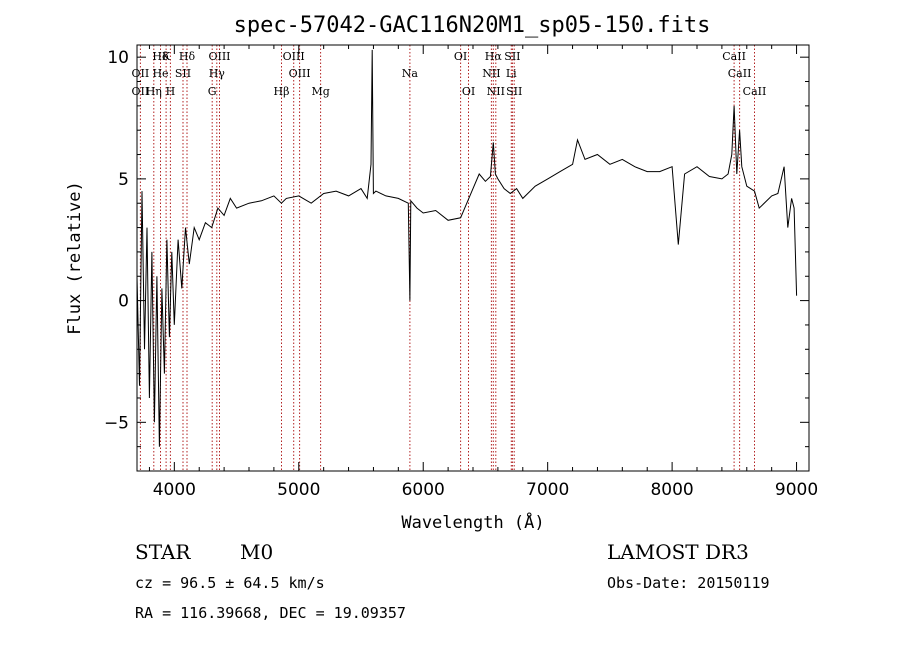 The image size is (900, 649). Describe the element at coordinates (688, 583) in the screenshot. I see `obs-date: Obs-Date: 20150119` at that location.